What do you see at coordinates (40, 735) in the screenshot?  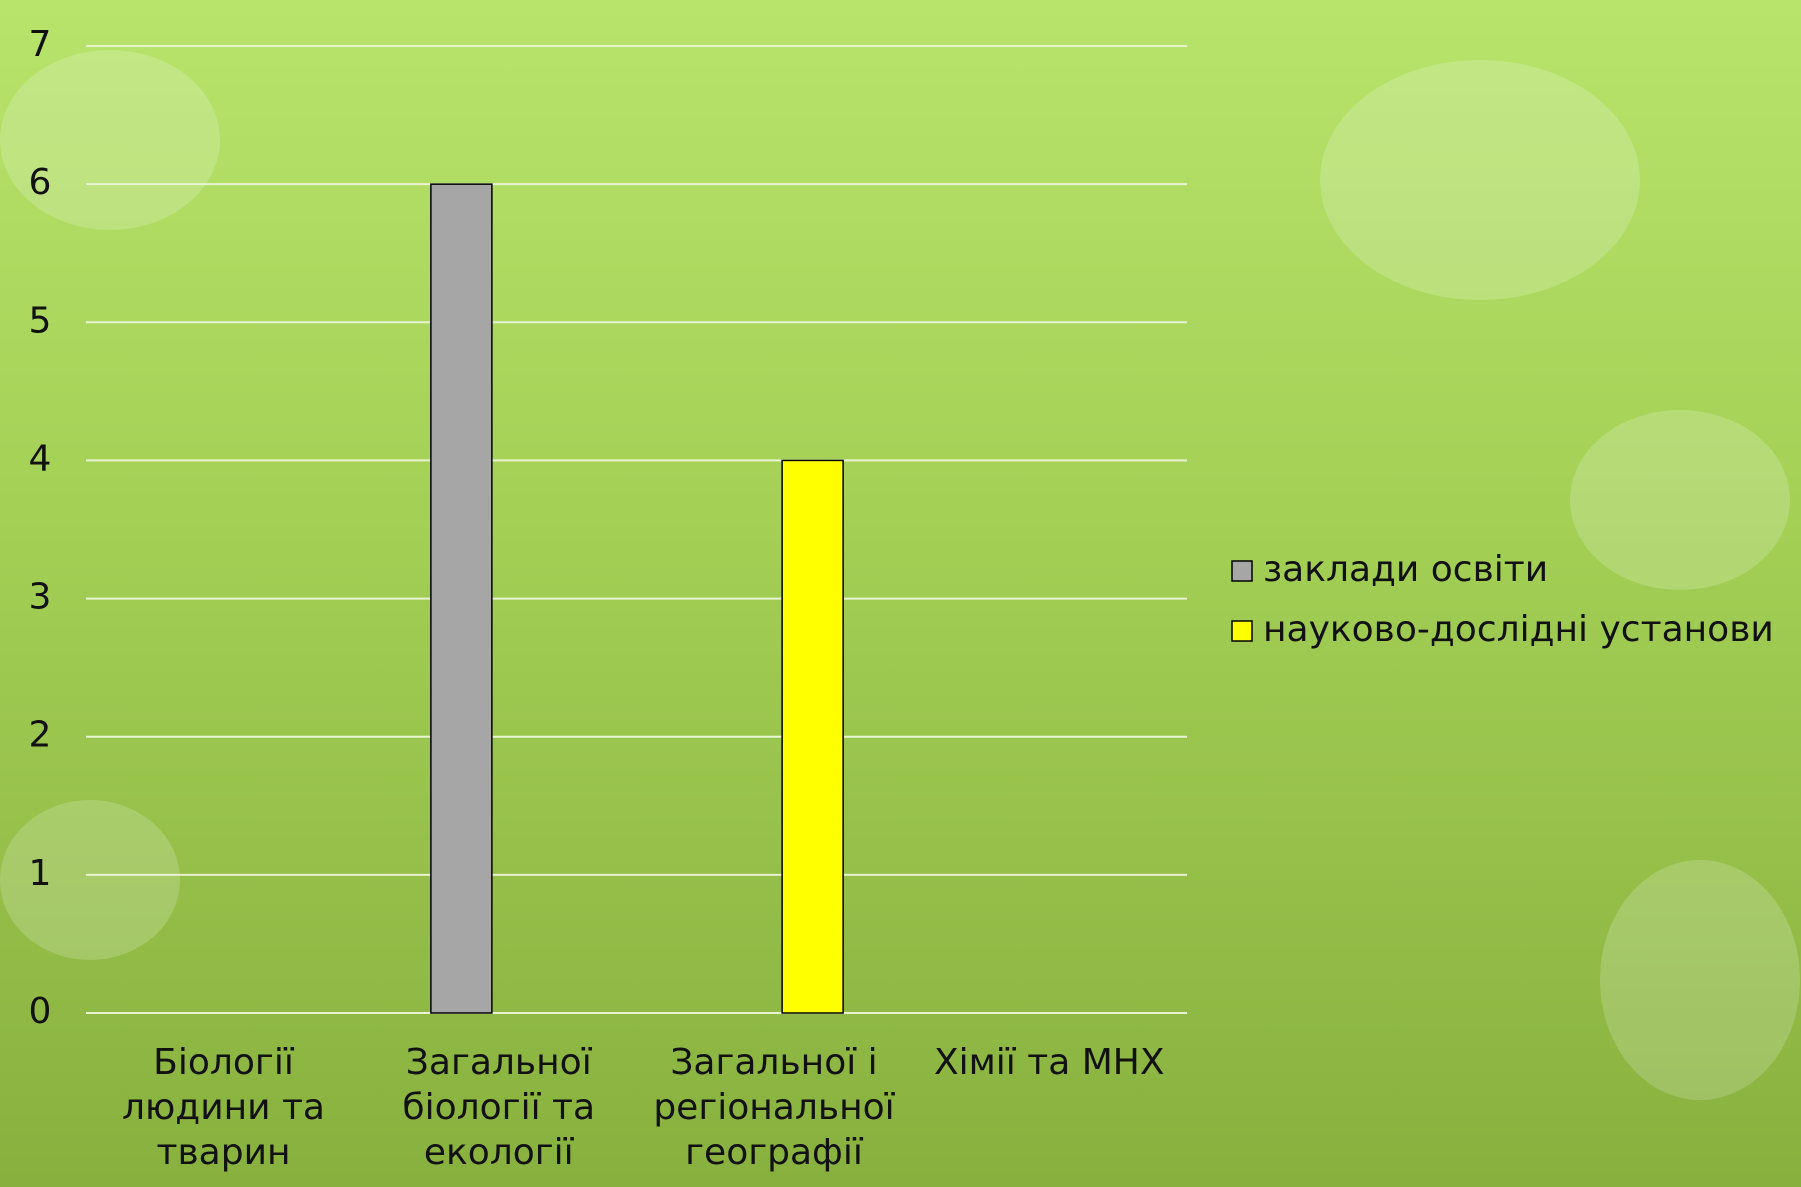 I see `y-tick-label: 2` at bounding box center [40, 735].